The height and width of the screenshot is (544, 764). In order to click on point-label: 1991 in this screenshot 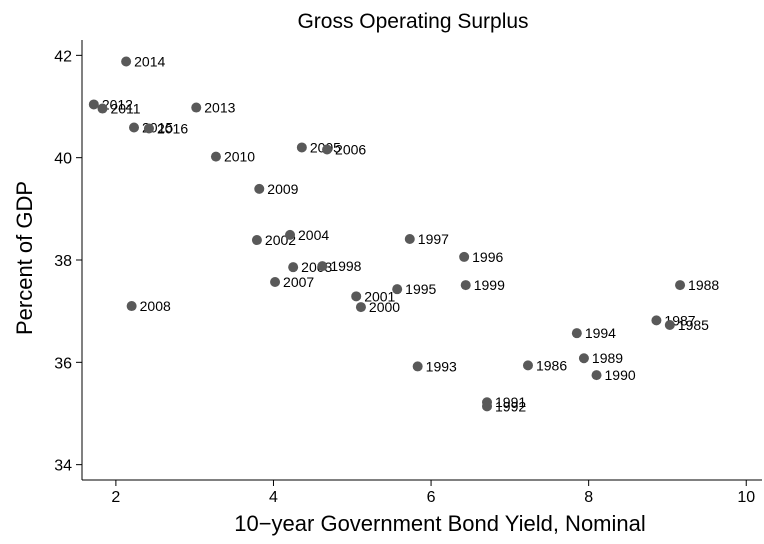, I will do `click(510, 402)`.